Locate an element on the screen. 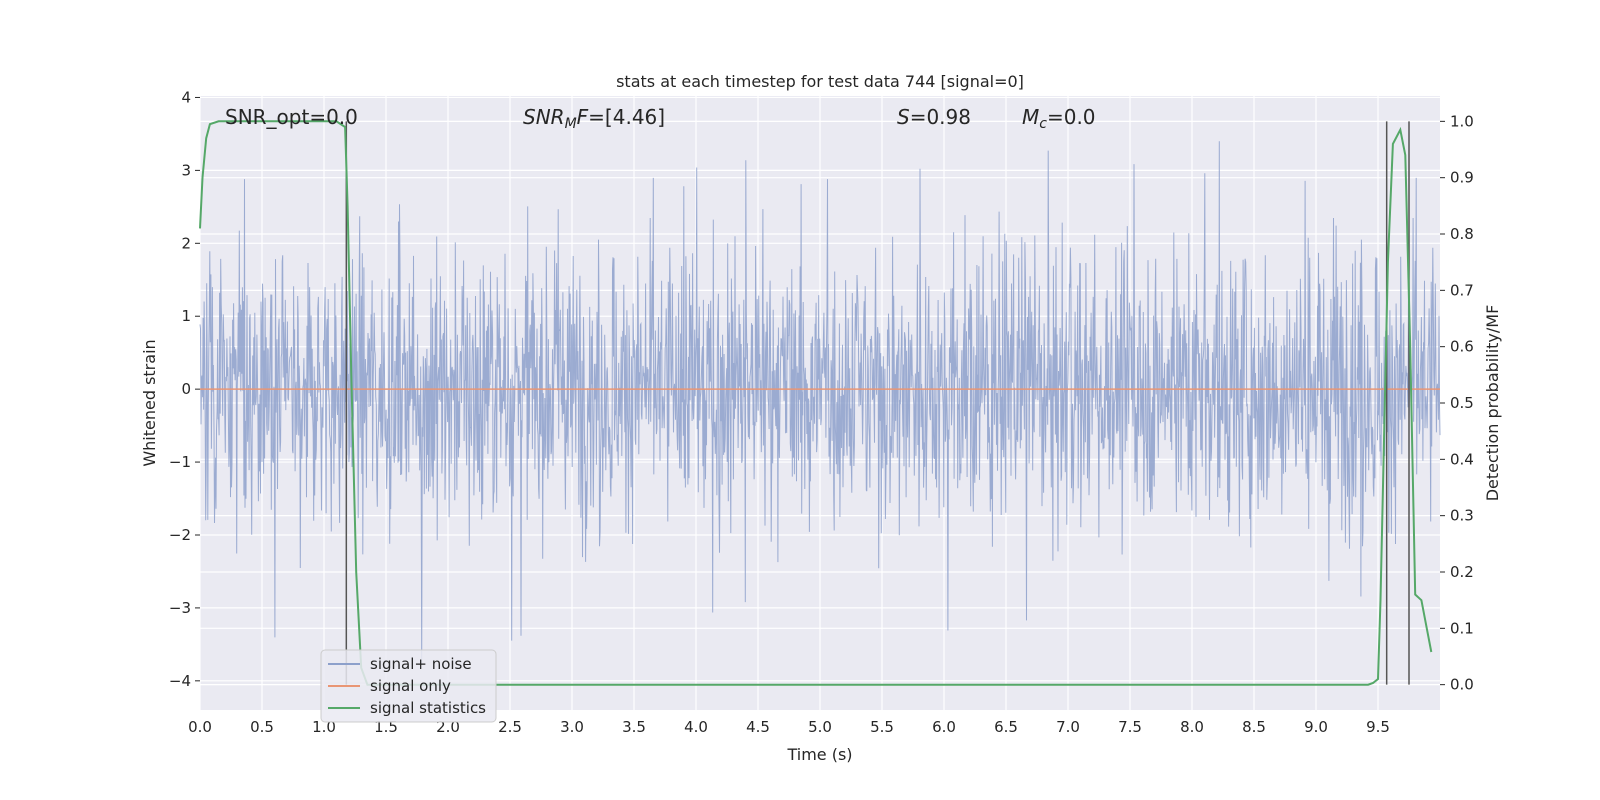 This screenshot has height=800, width=1600. right-tick-label: 0.2 is located at coordinates (1462, 572).